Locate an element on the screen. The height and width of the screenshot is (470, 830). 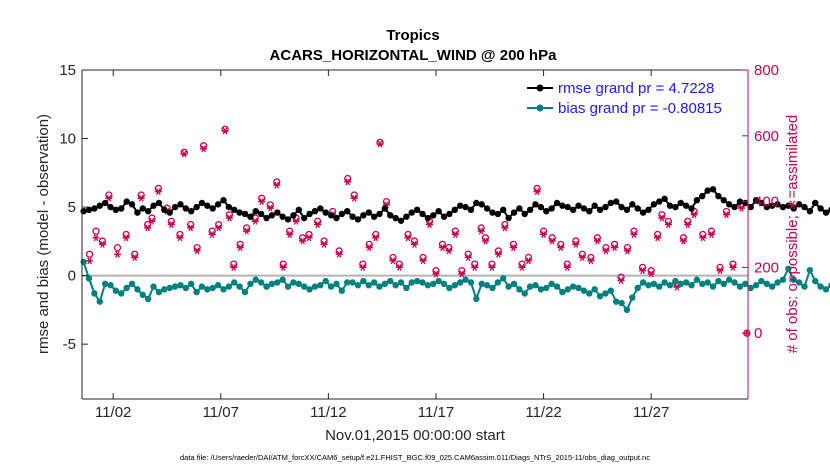
y-left-tick-label: 15 is located at coordinates (67, 70).